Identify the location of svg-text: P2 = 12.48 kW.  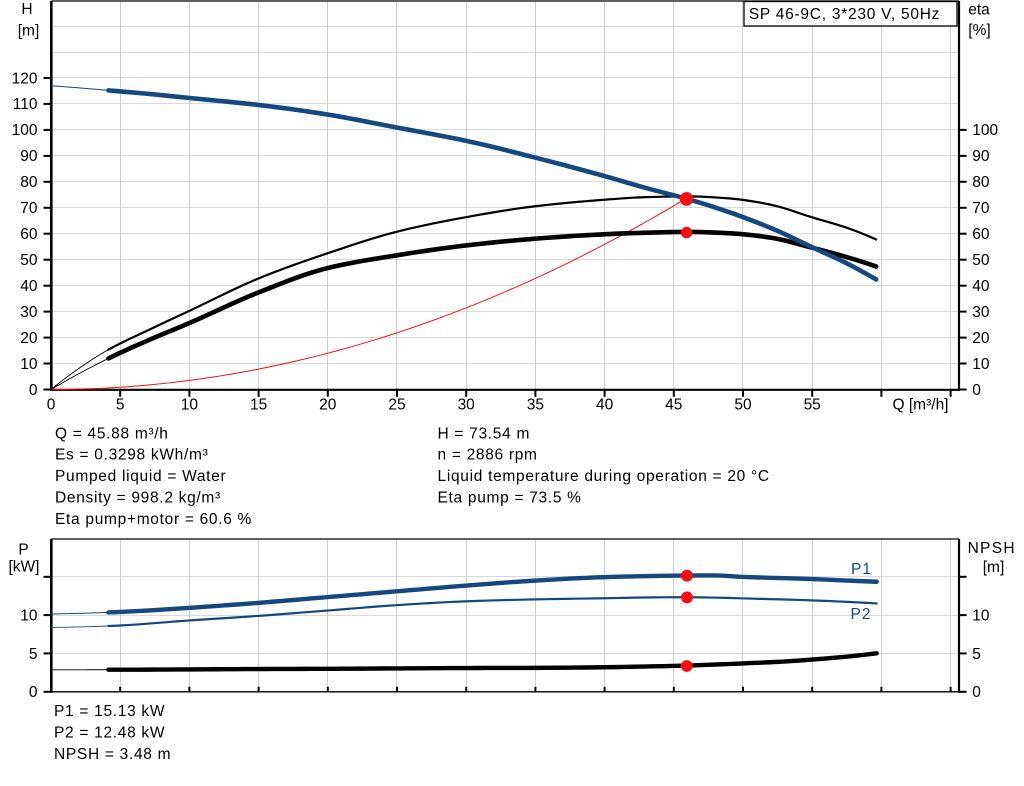
(109, 733).